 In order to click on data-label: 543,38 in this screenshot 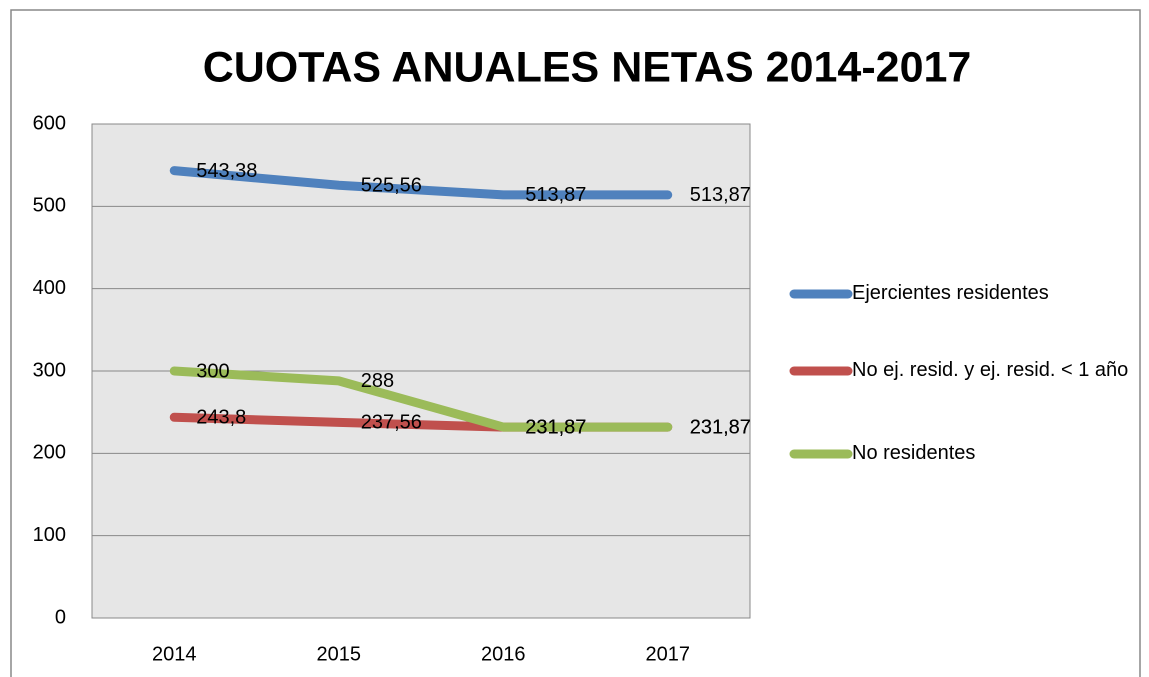, I will do `click(226, 171)`.